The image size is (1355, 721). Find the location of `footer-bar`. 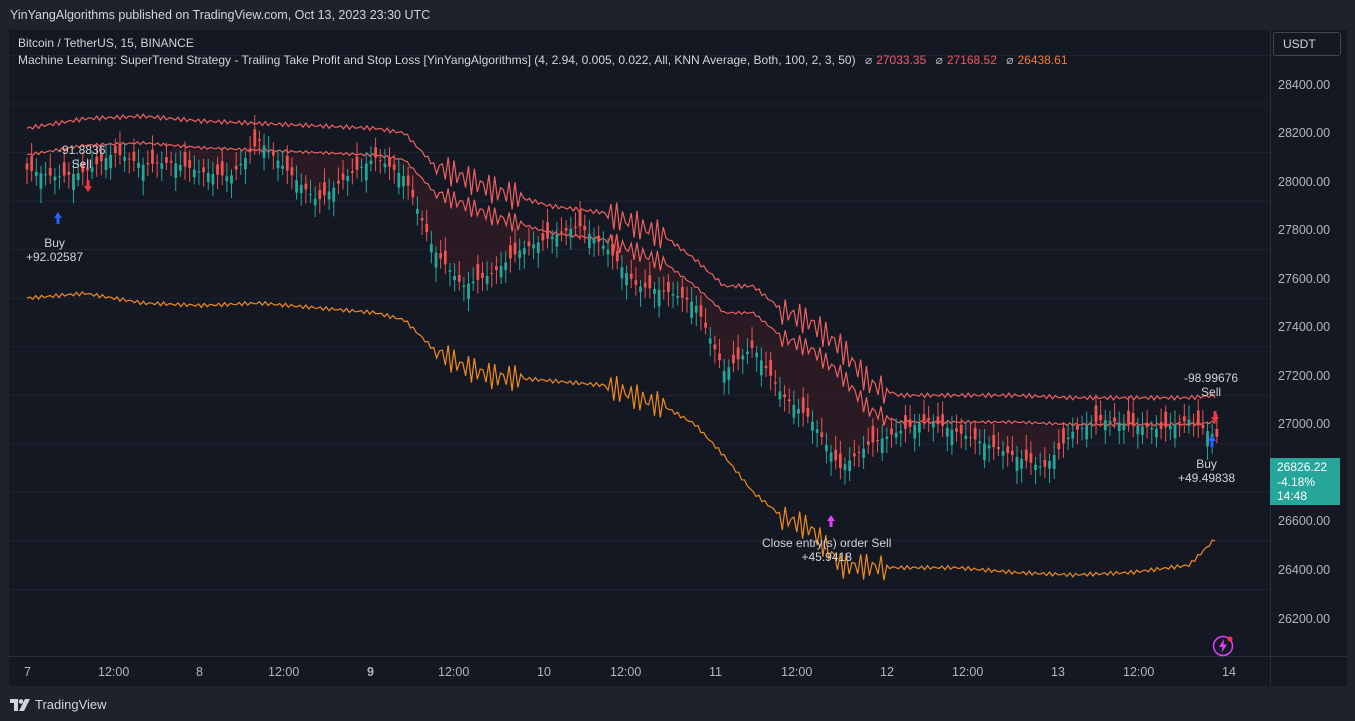

footer-bar is located at coordinates (677, 703).